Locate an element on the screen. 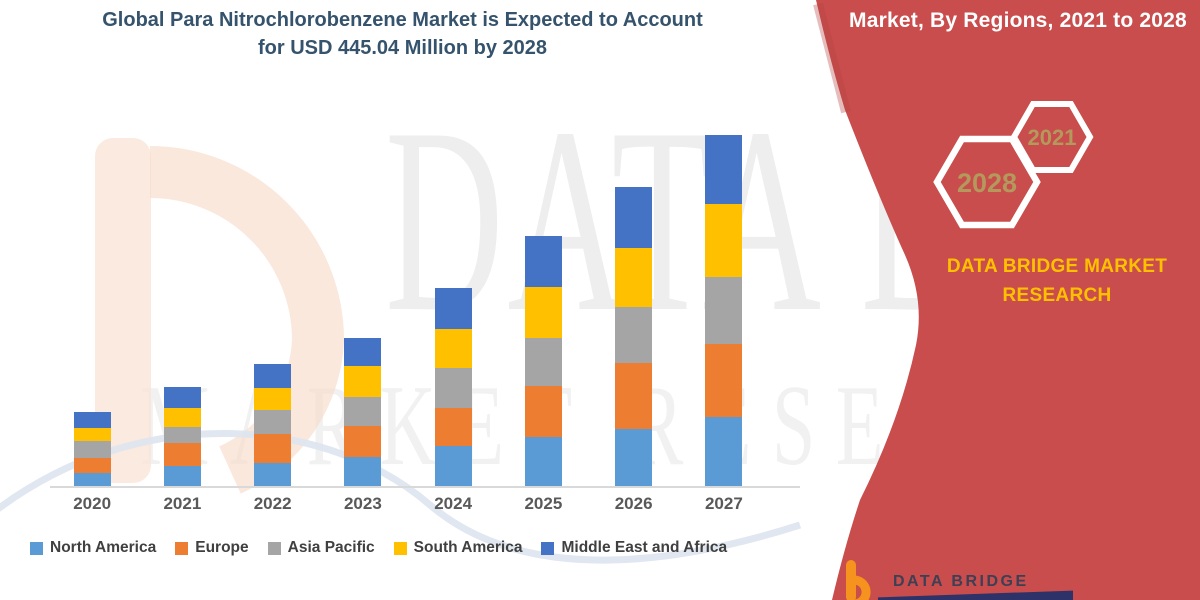 The image size is (1200, 600). stacked-bar-2027 is located at coordinates (724, 311).